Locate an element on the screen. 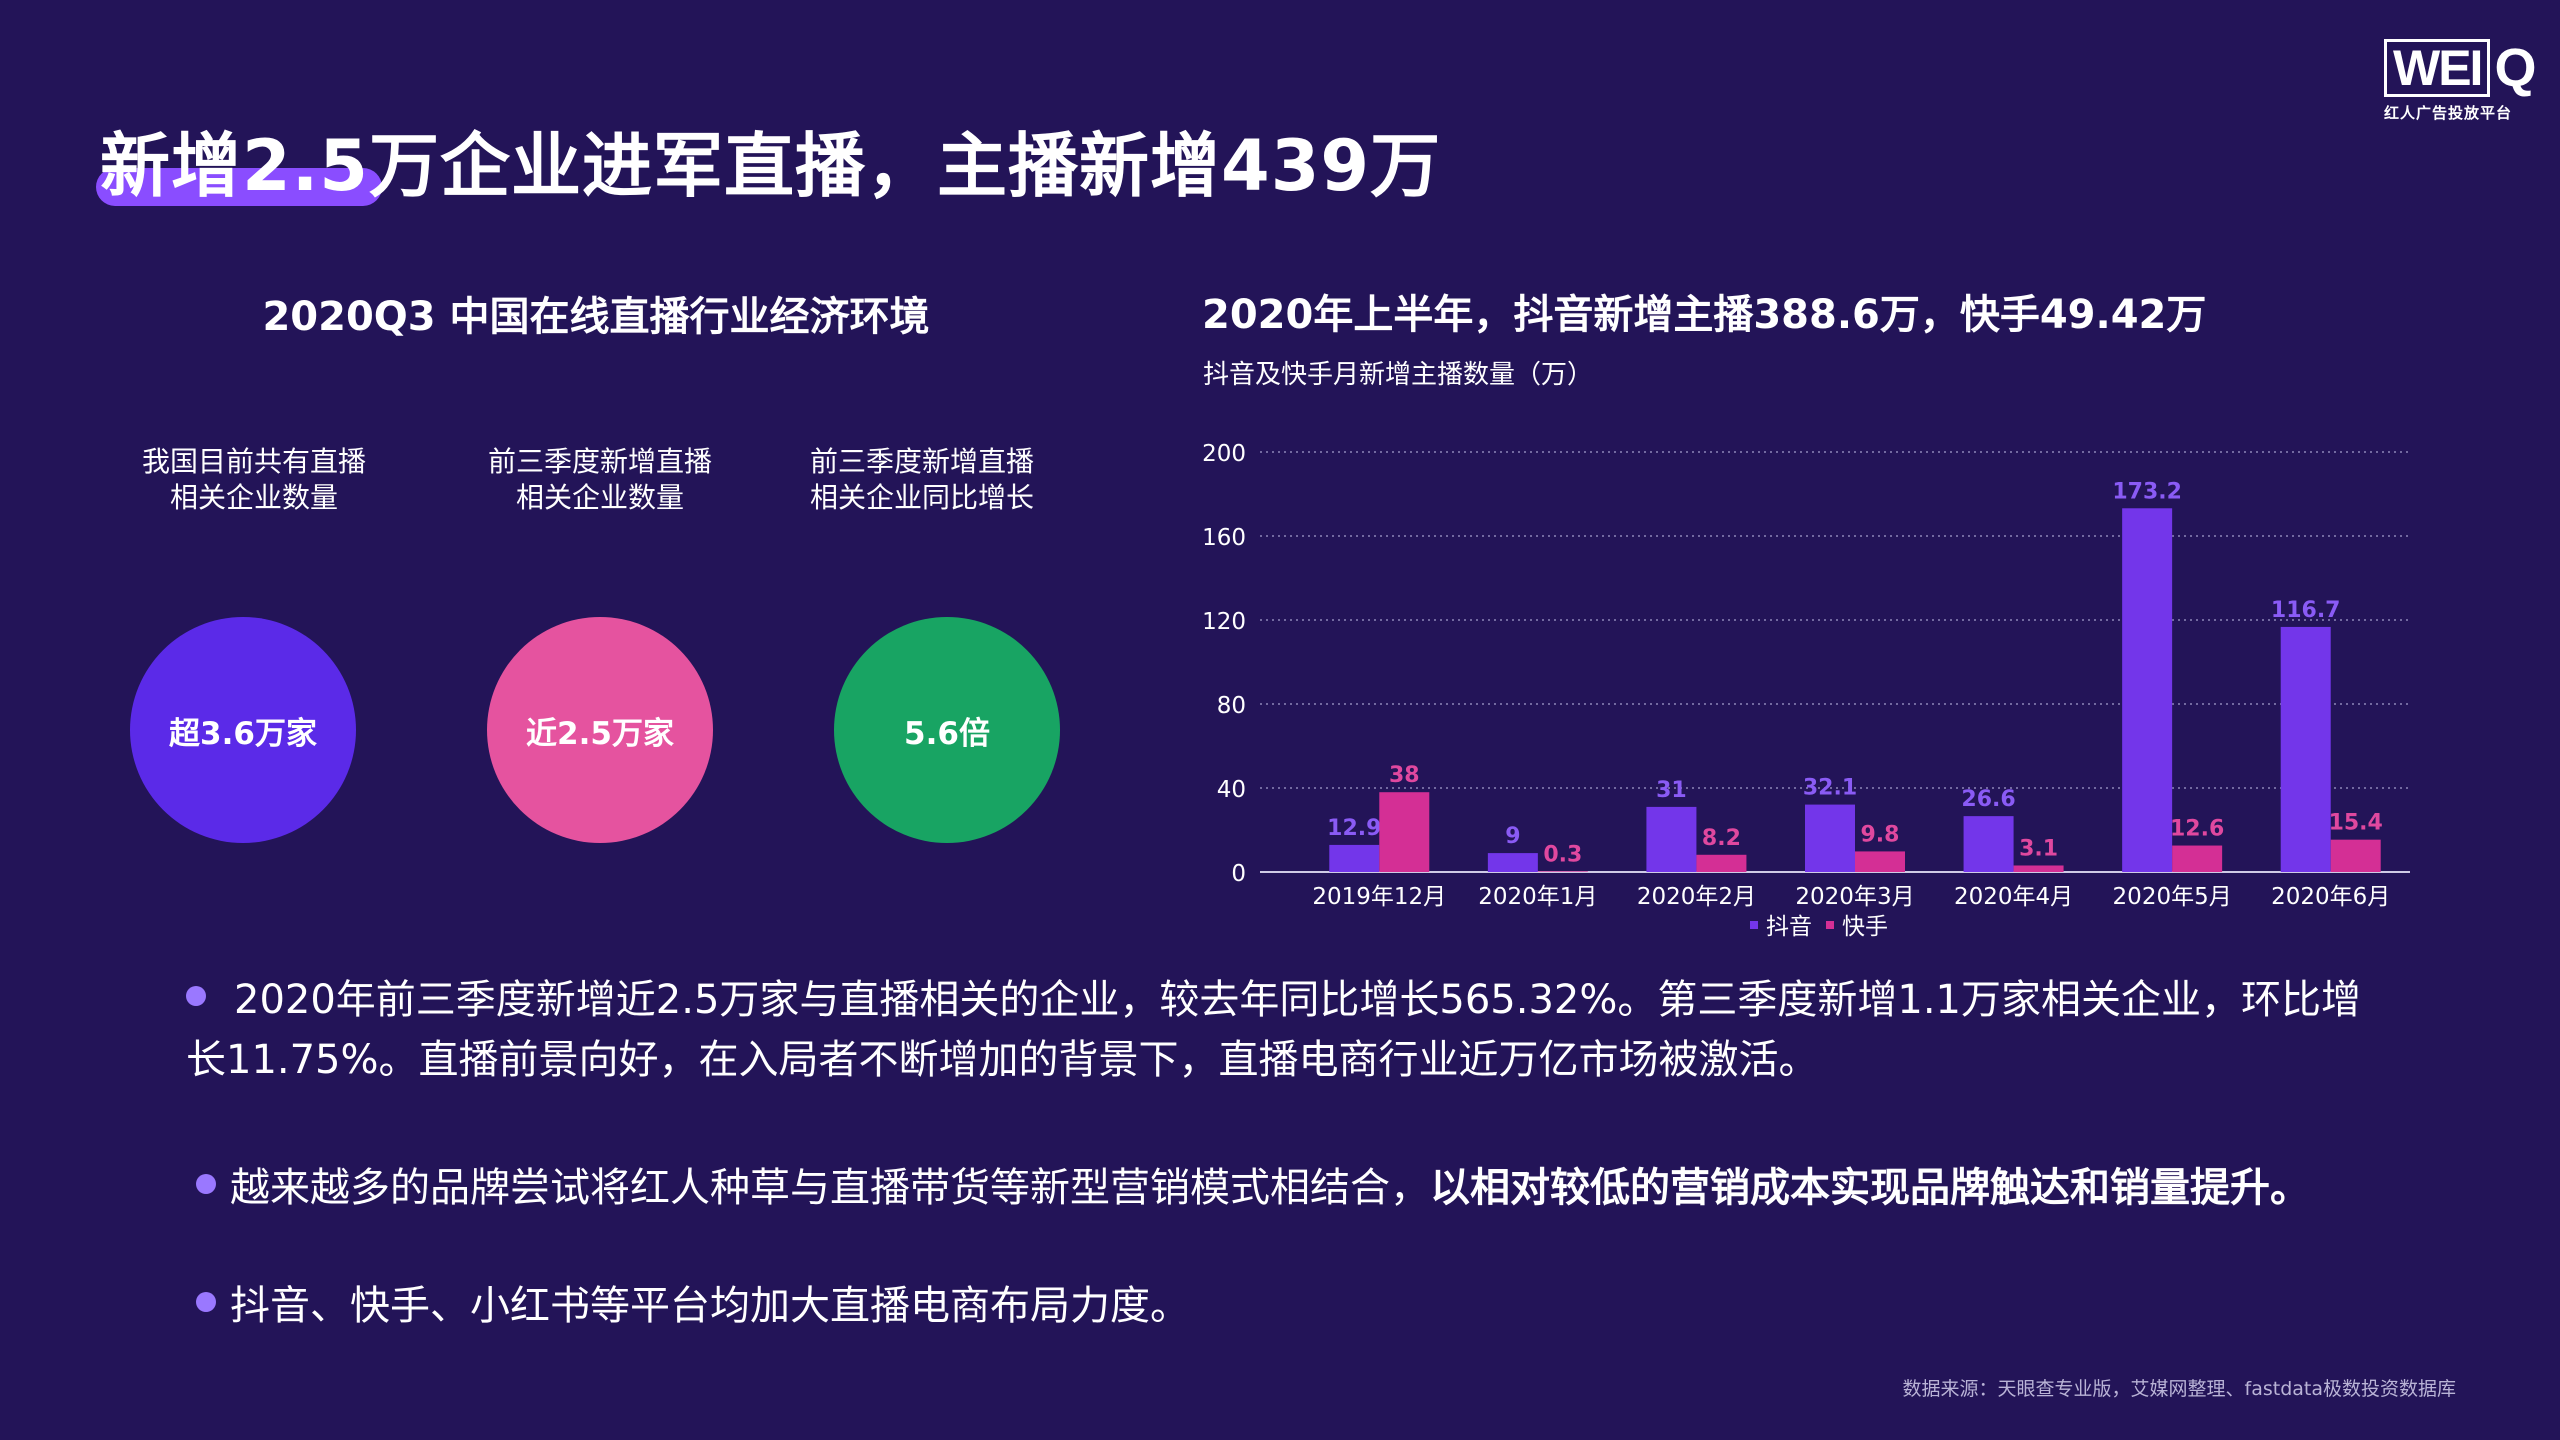 Image resolution: width=2560 pixels, height=1440 pixels. data-label: 31 is located at coordinates (1671, 790).